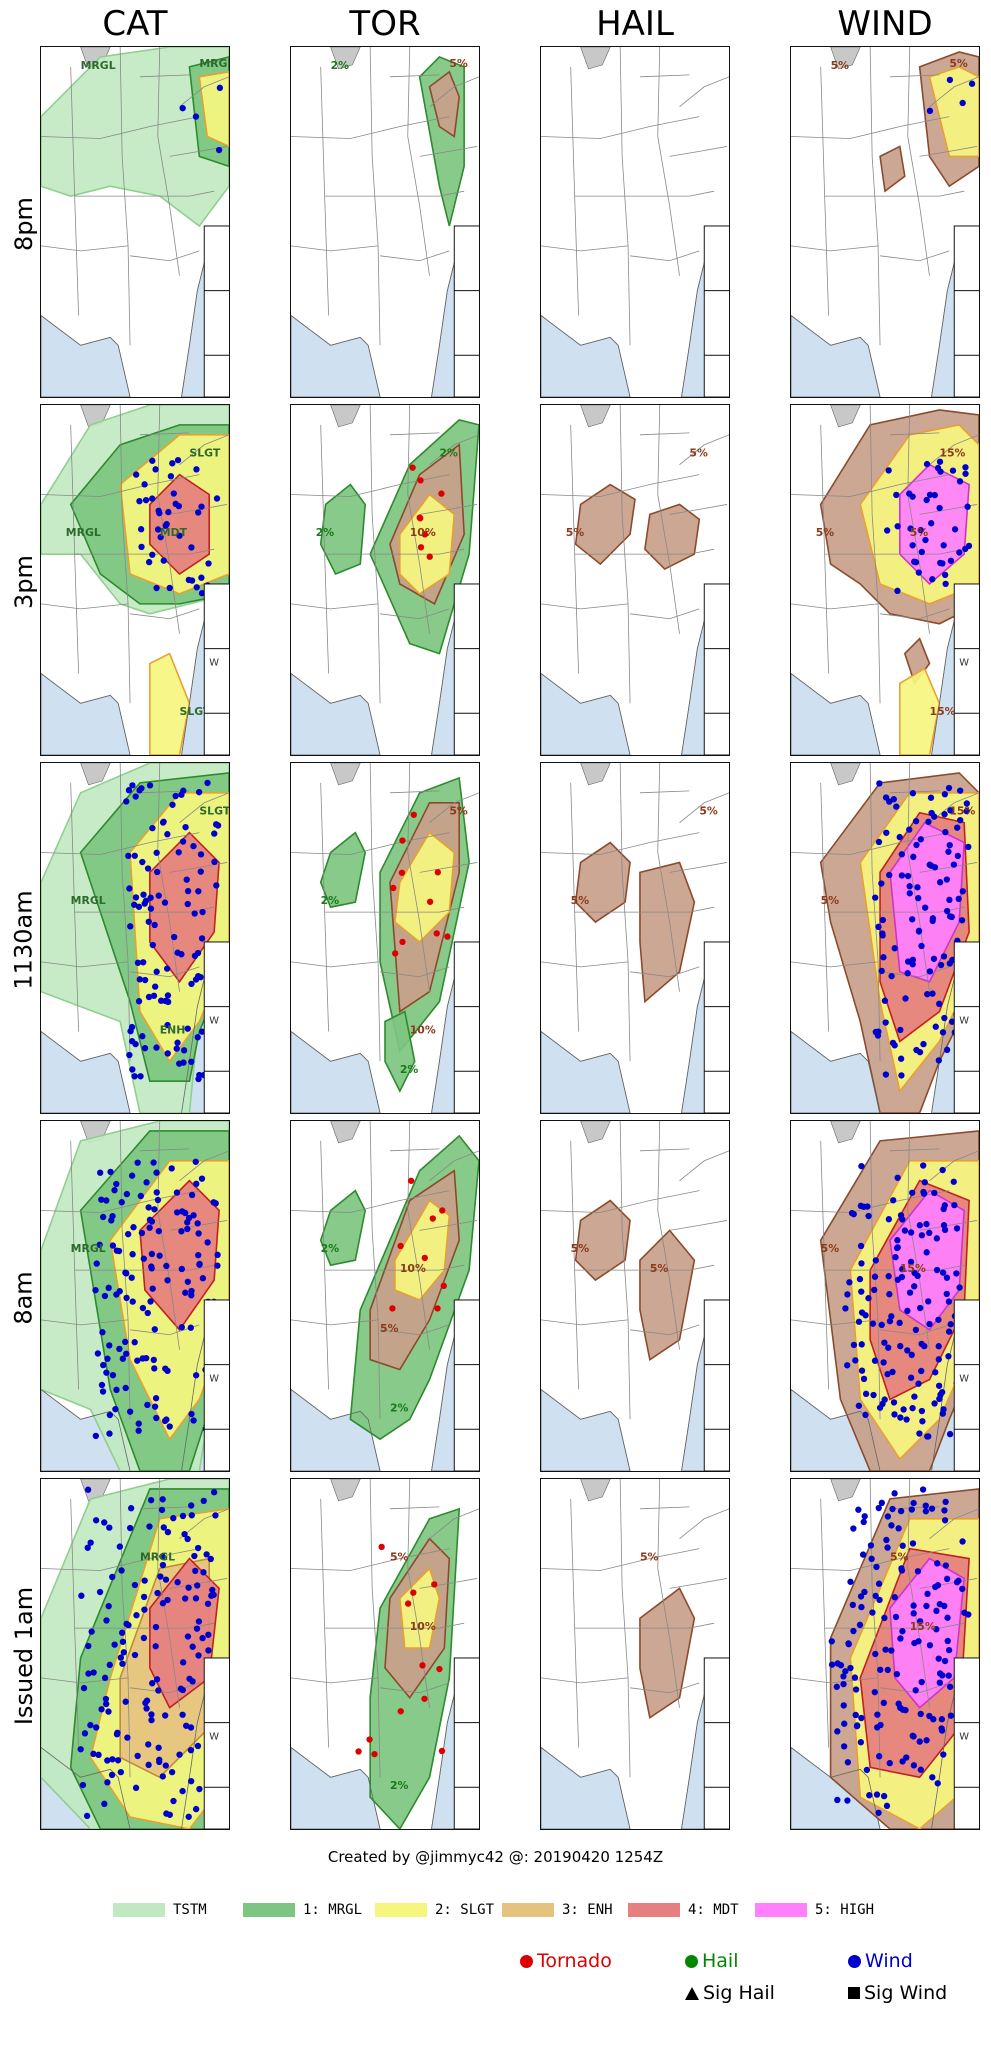 The height and width of the screenshot is (2048, 991). I want to click on map-svg, so click(635, 222).